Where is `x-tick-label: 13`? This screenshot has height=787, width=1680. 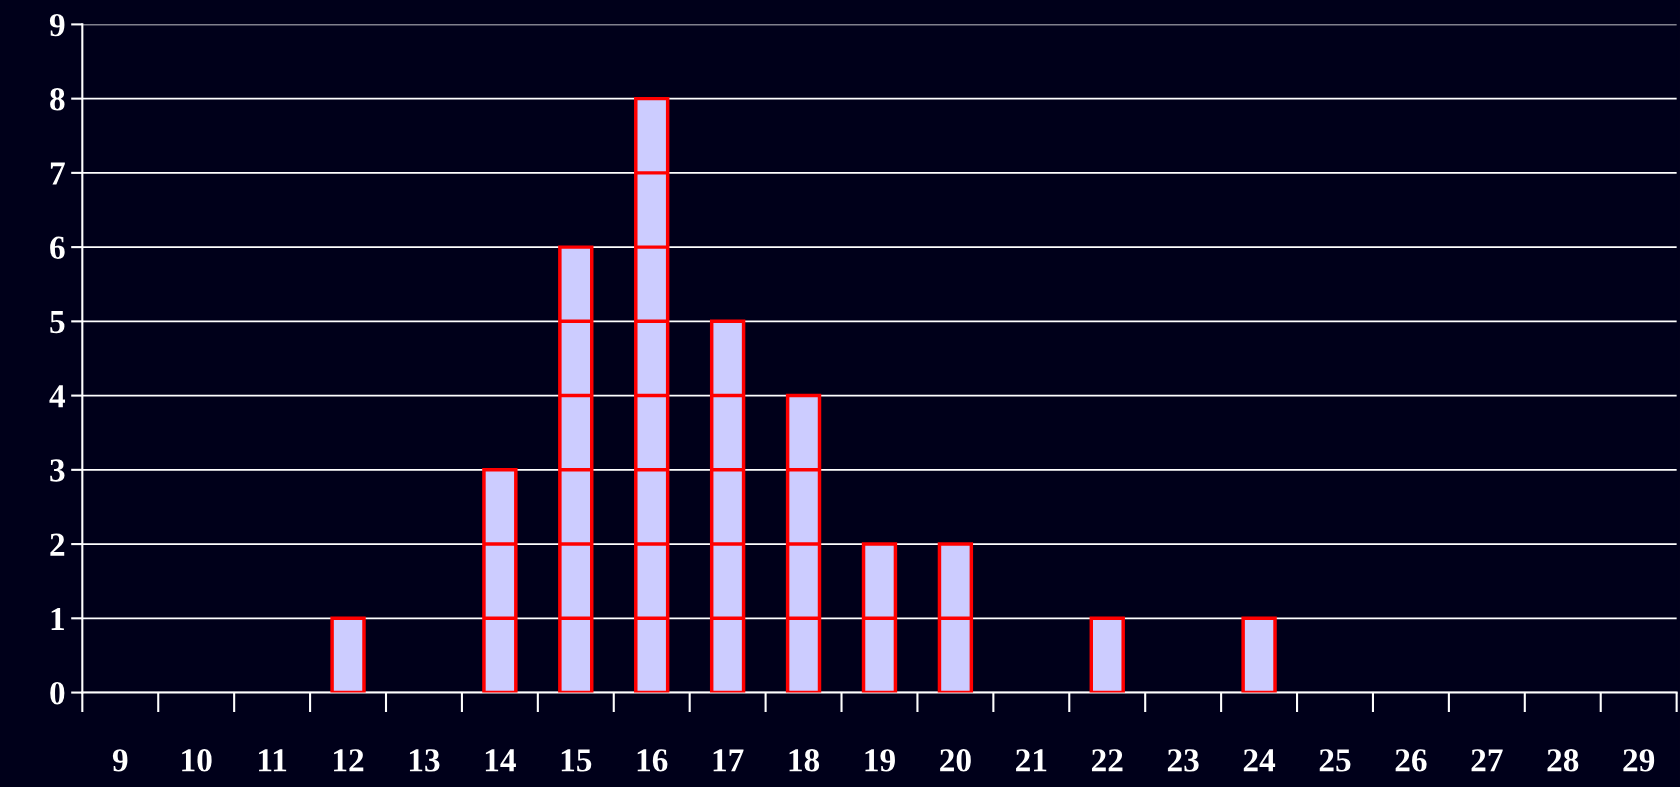
x-tick-label: 13 is located at coordinates (424, 760).